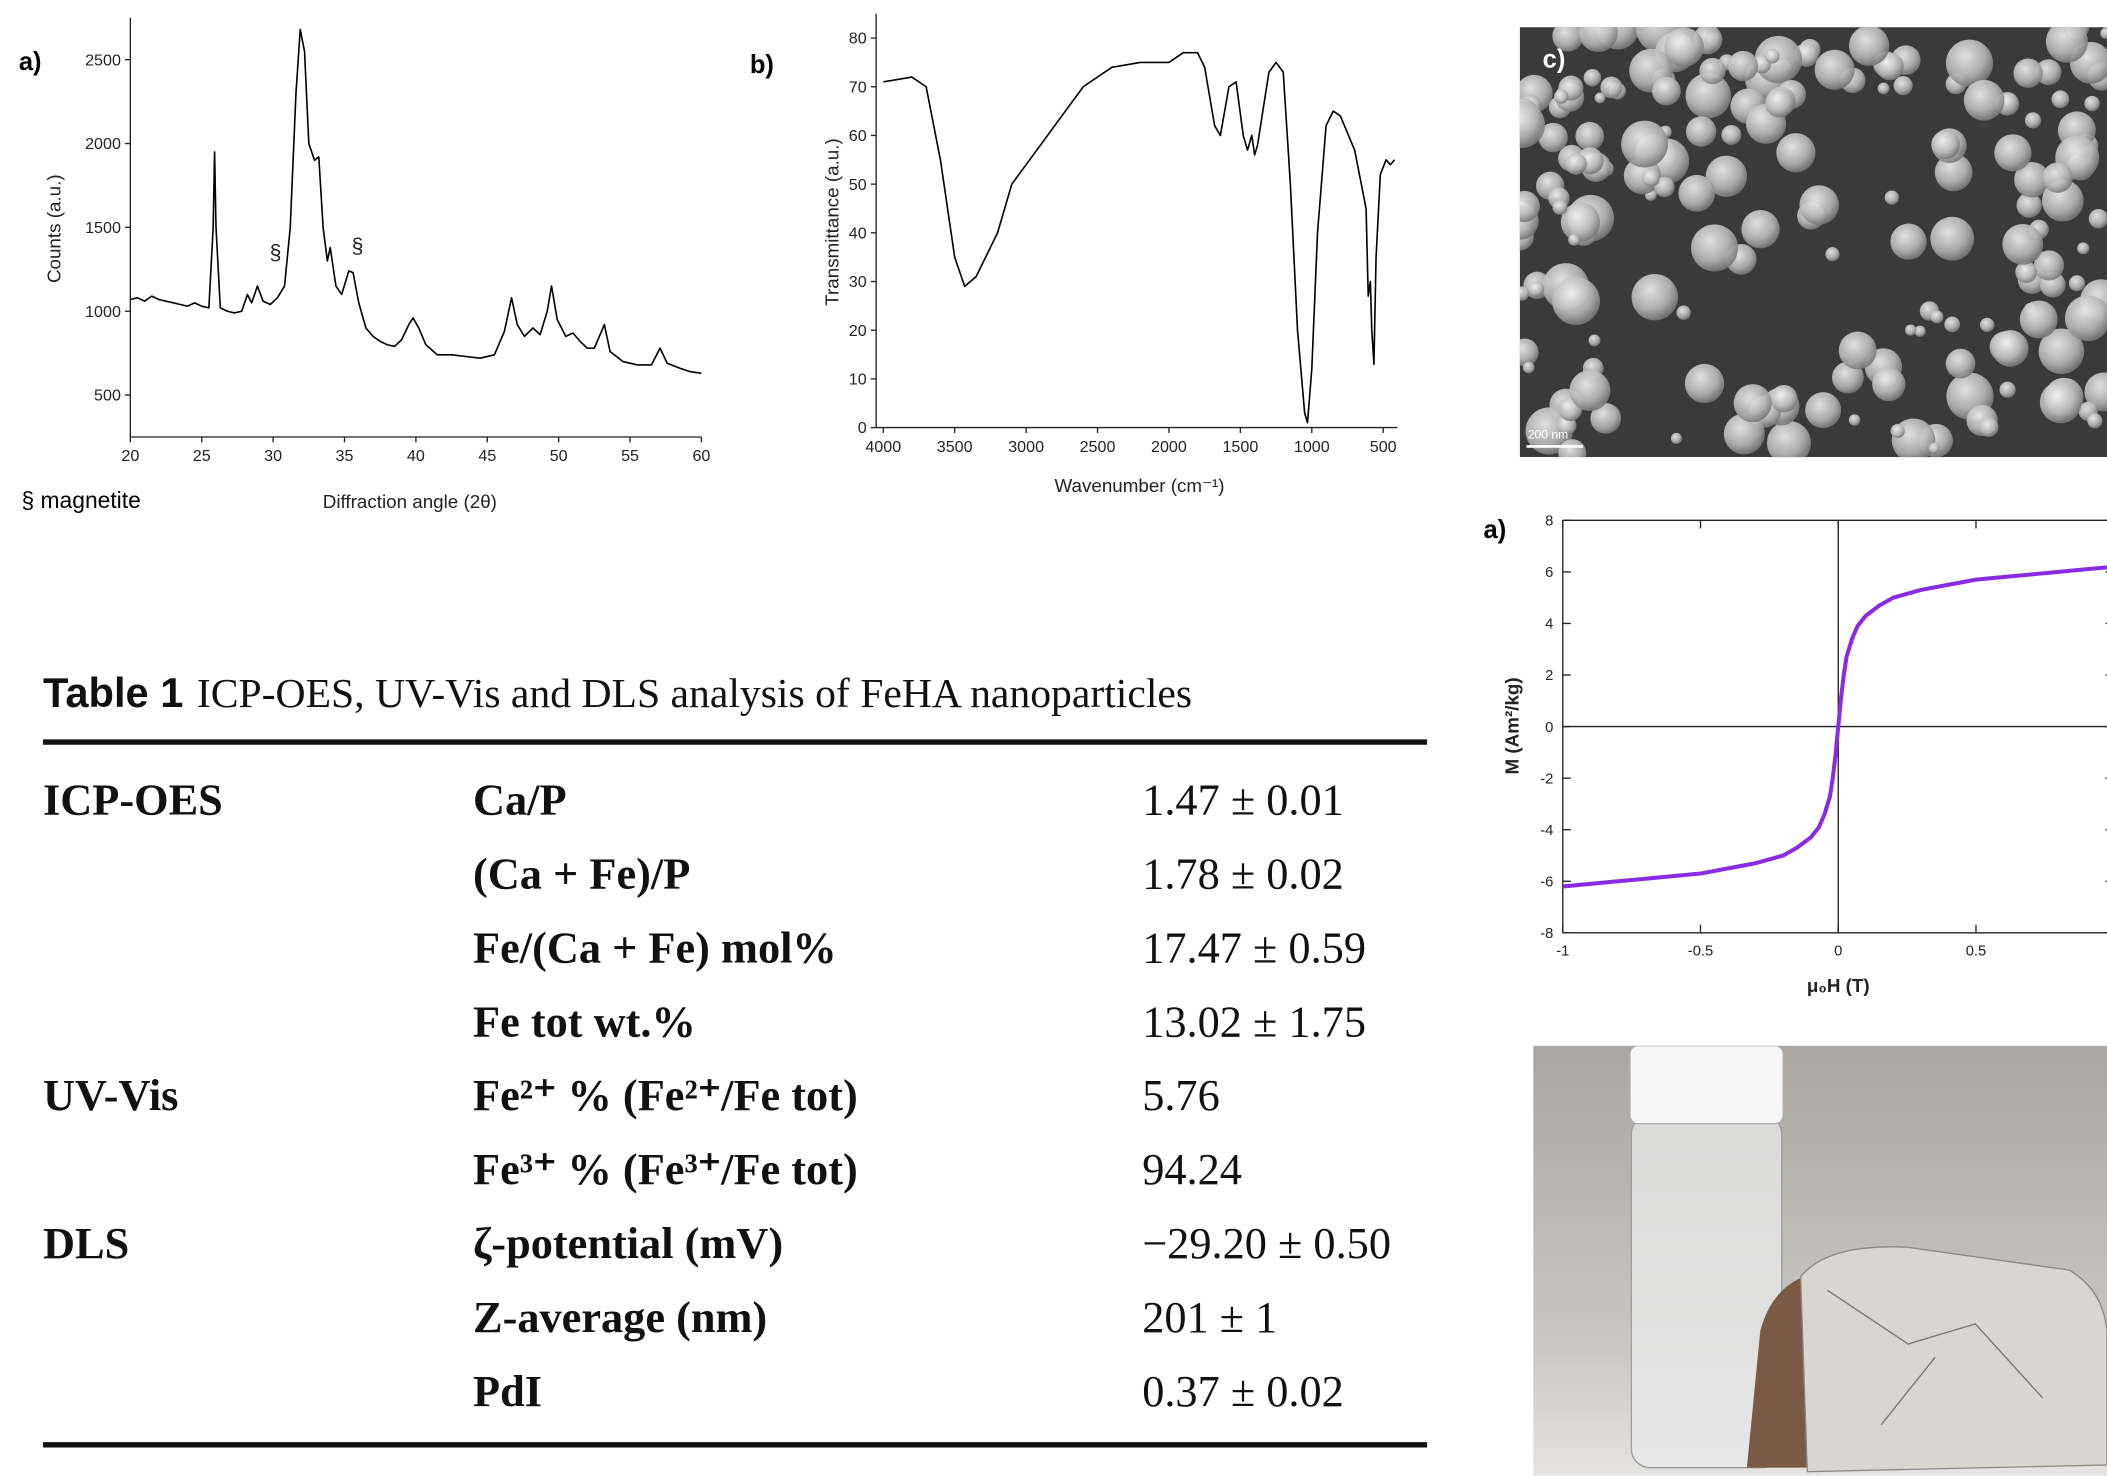 The image size is (2107, 1476). Describe the element at coordinates (273, 456) in the screenshot. I see `x-tick-label: 30` at that location.